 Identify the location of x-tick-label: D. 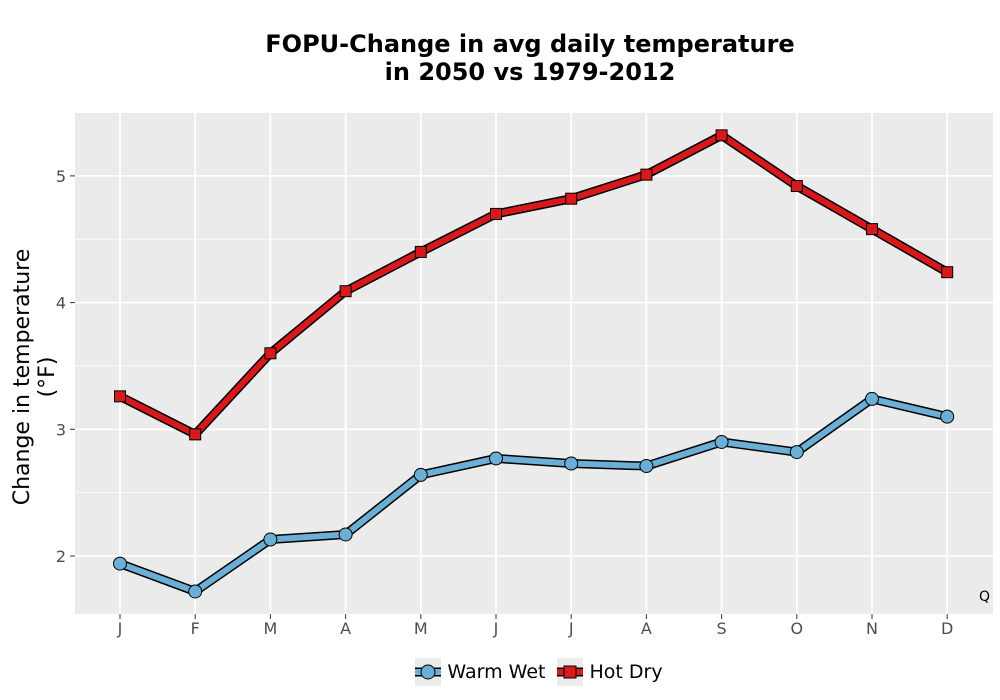
(947, 628).